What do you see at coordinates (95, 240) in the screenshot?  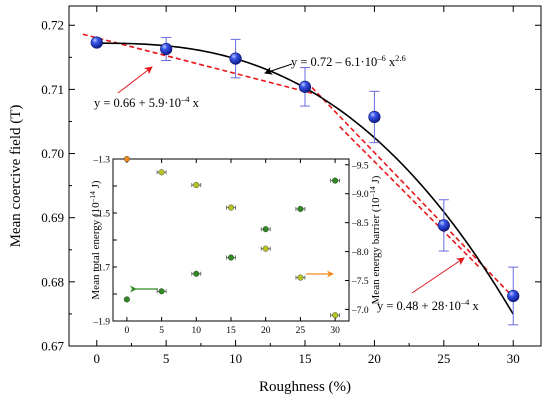 I see `inset-left-axis-title: Mean total energy (10–14 J)` at bounding box center [95, 240].